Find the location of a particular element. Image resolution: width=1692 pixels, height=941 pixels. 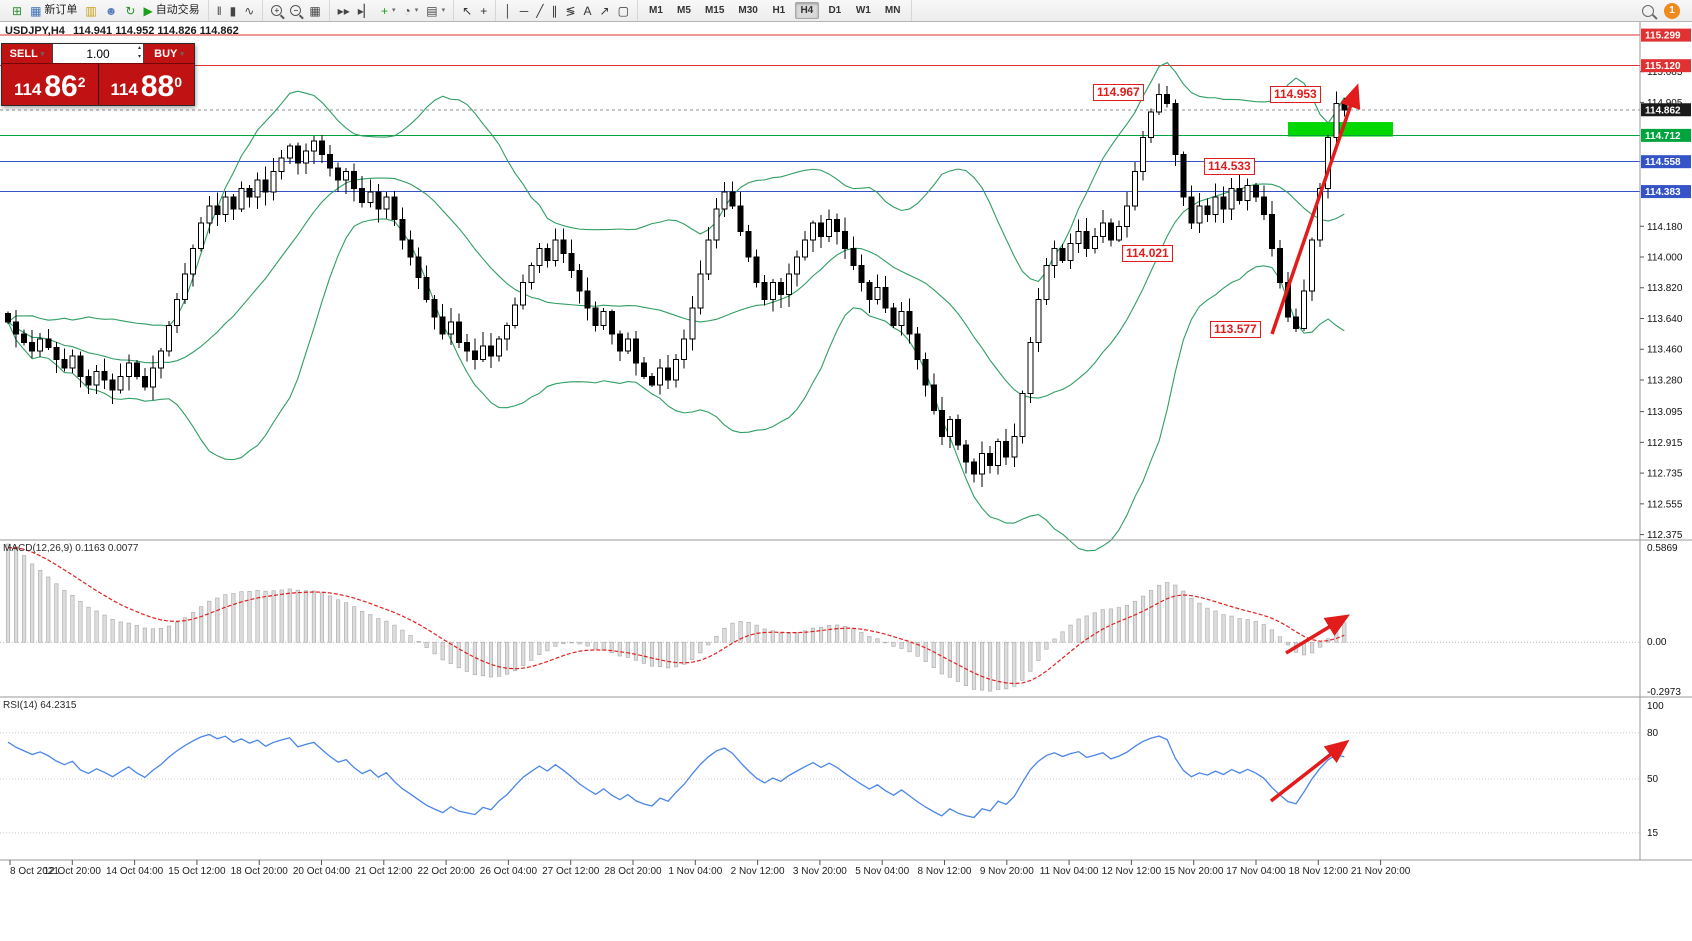

shapes-icon: ▢ is located at coordinates (623, 11).